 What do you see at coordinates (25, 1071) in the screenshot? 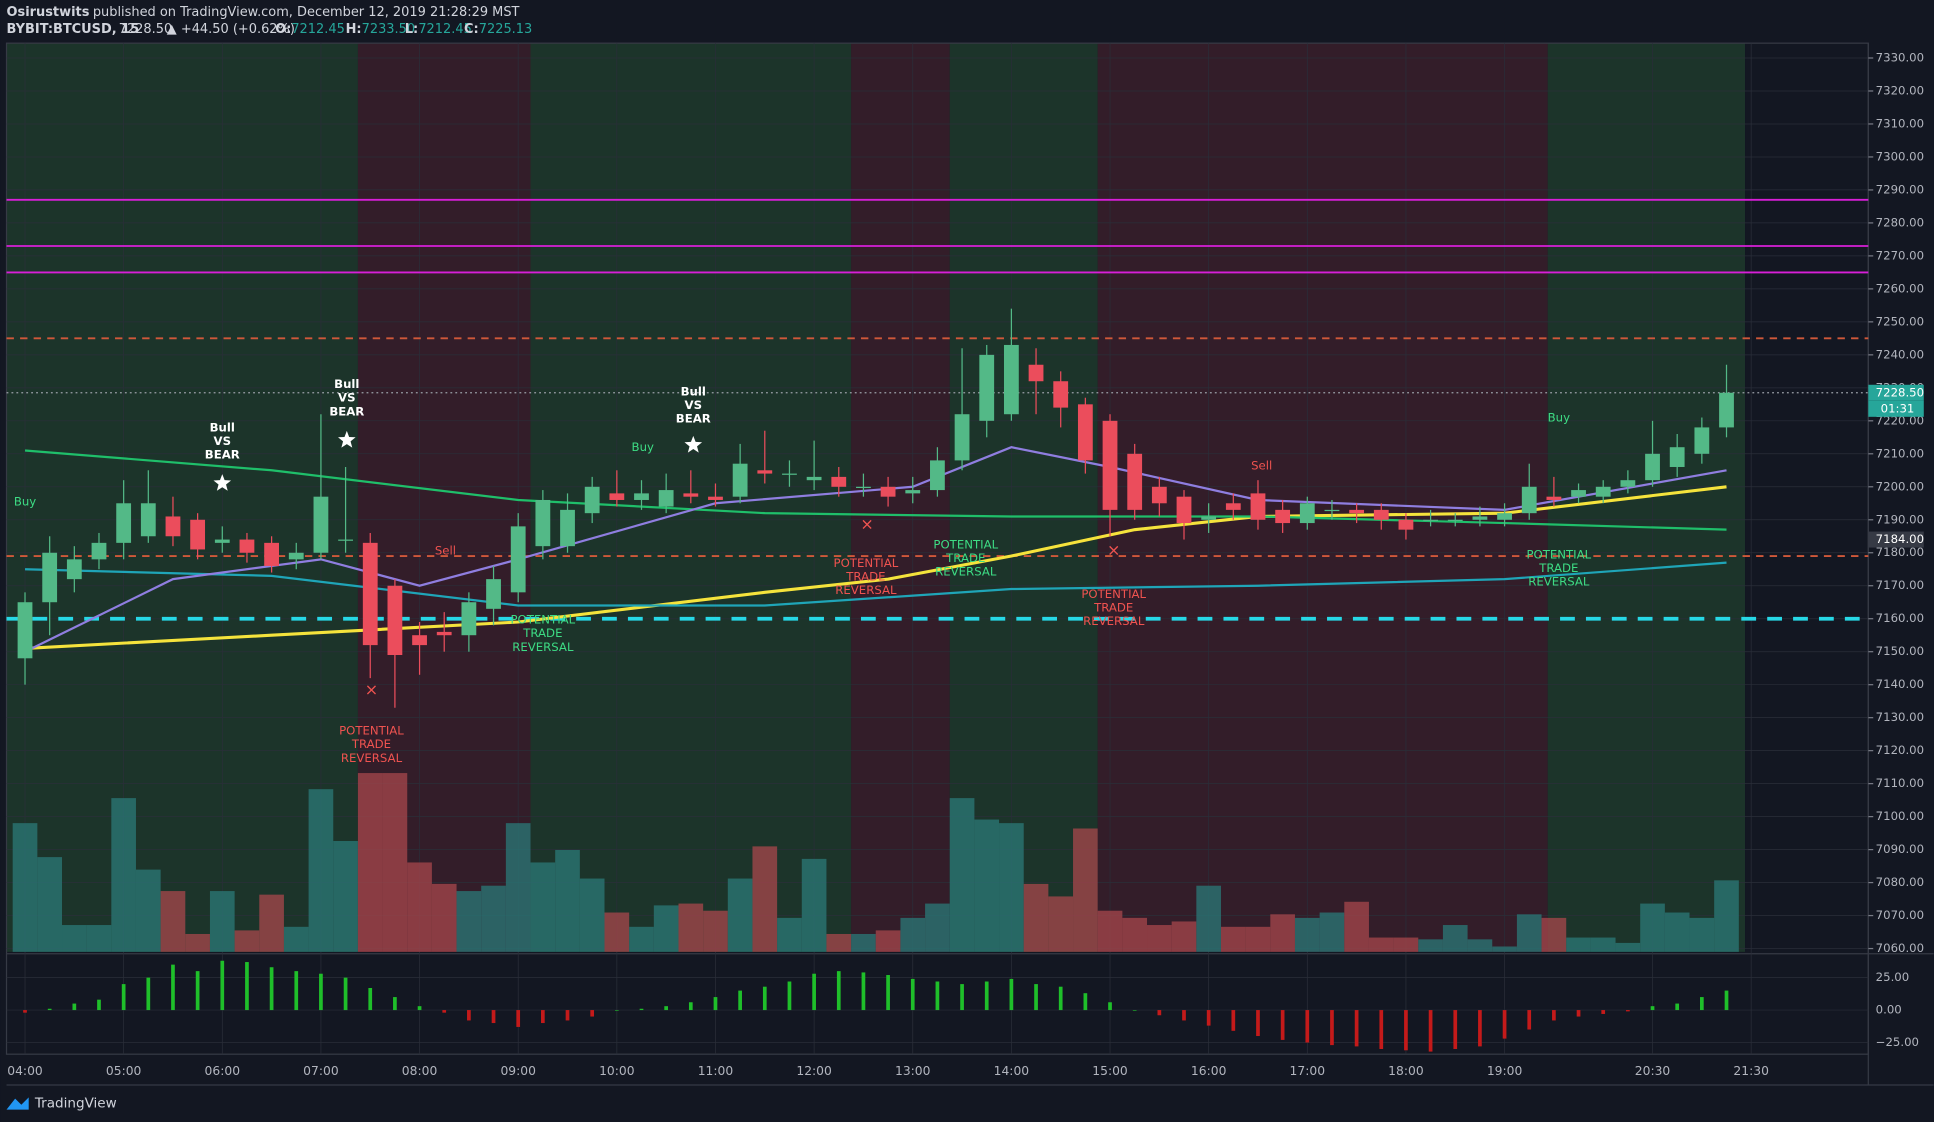
I see `x-tick-label: 04:00` at bounding box center [25, 1071].